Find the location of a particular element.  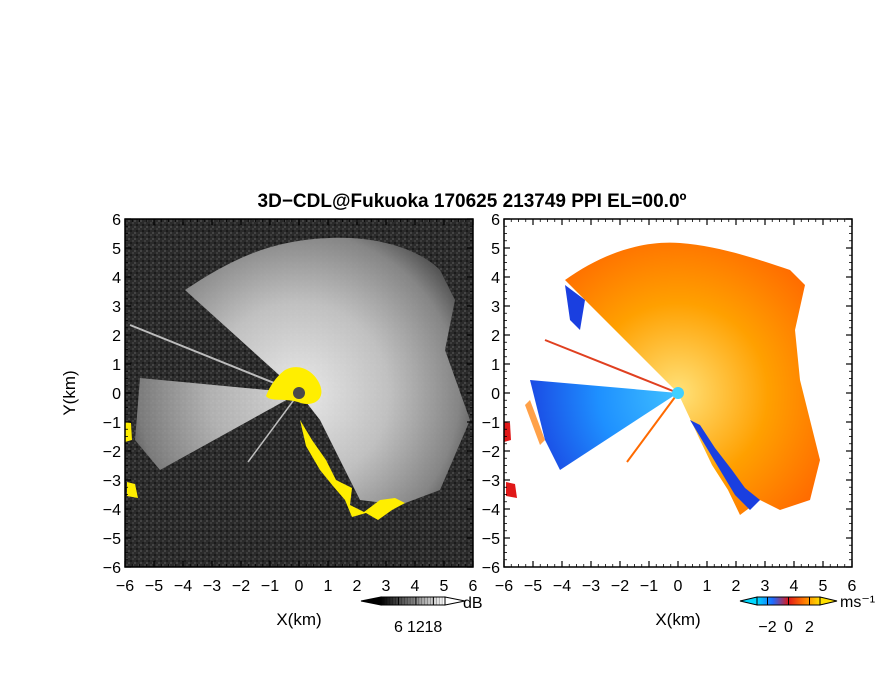

intensity-colorbar-tick-label: 12 is located at coordinates (416, 627).